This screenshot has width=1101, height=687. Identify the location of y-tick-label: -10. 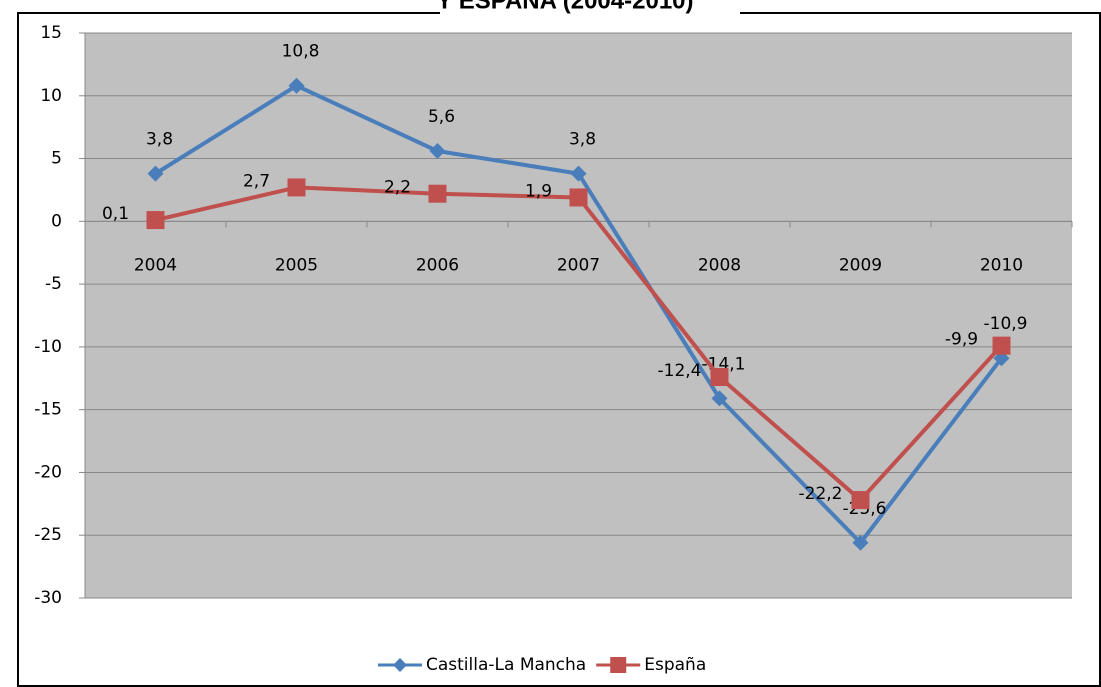
(48, 347).